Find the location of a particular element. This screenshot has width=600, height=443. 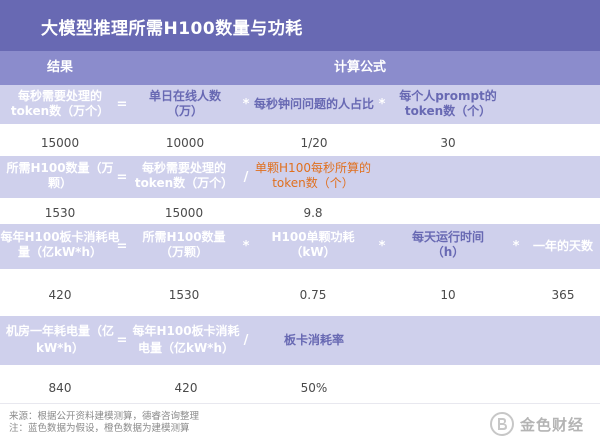

row4-value-board-ratio: 50% is located at coordinates (314, 388).